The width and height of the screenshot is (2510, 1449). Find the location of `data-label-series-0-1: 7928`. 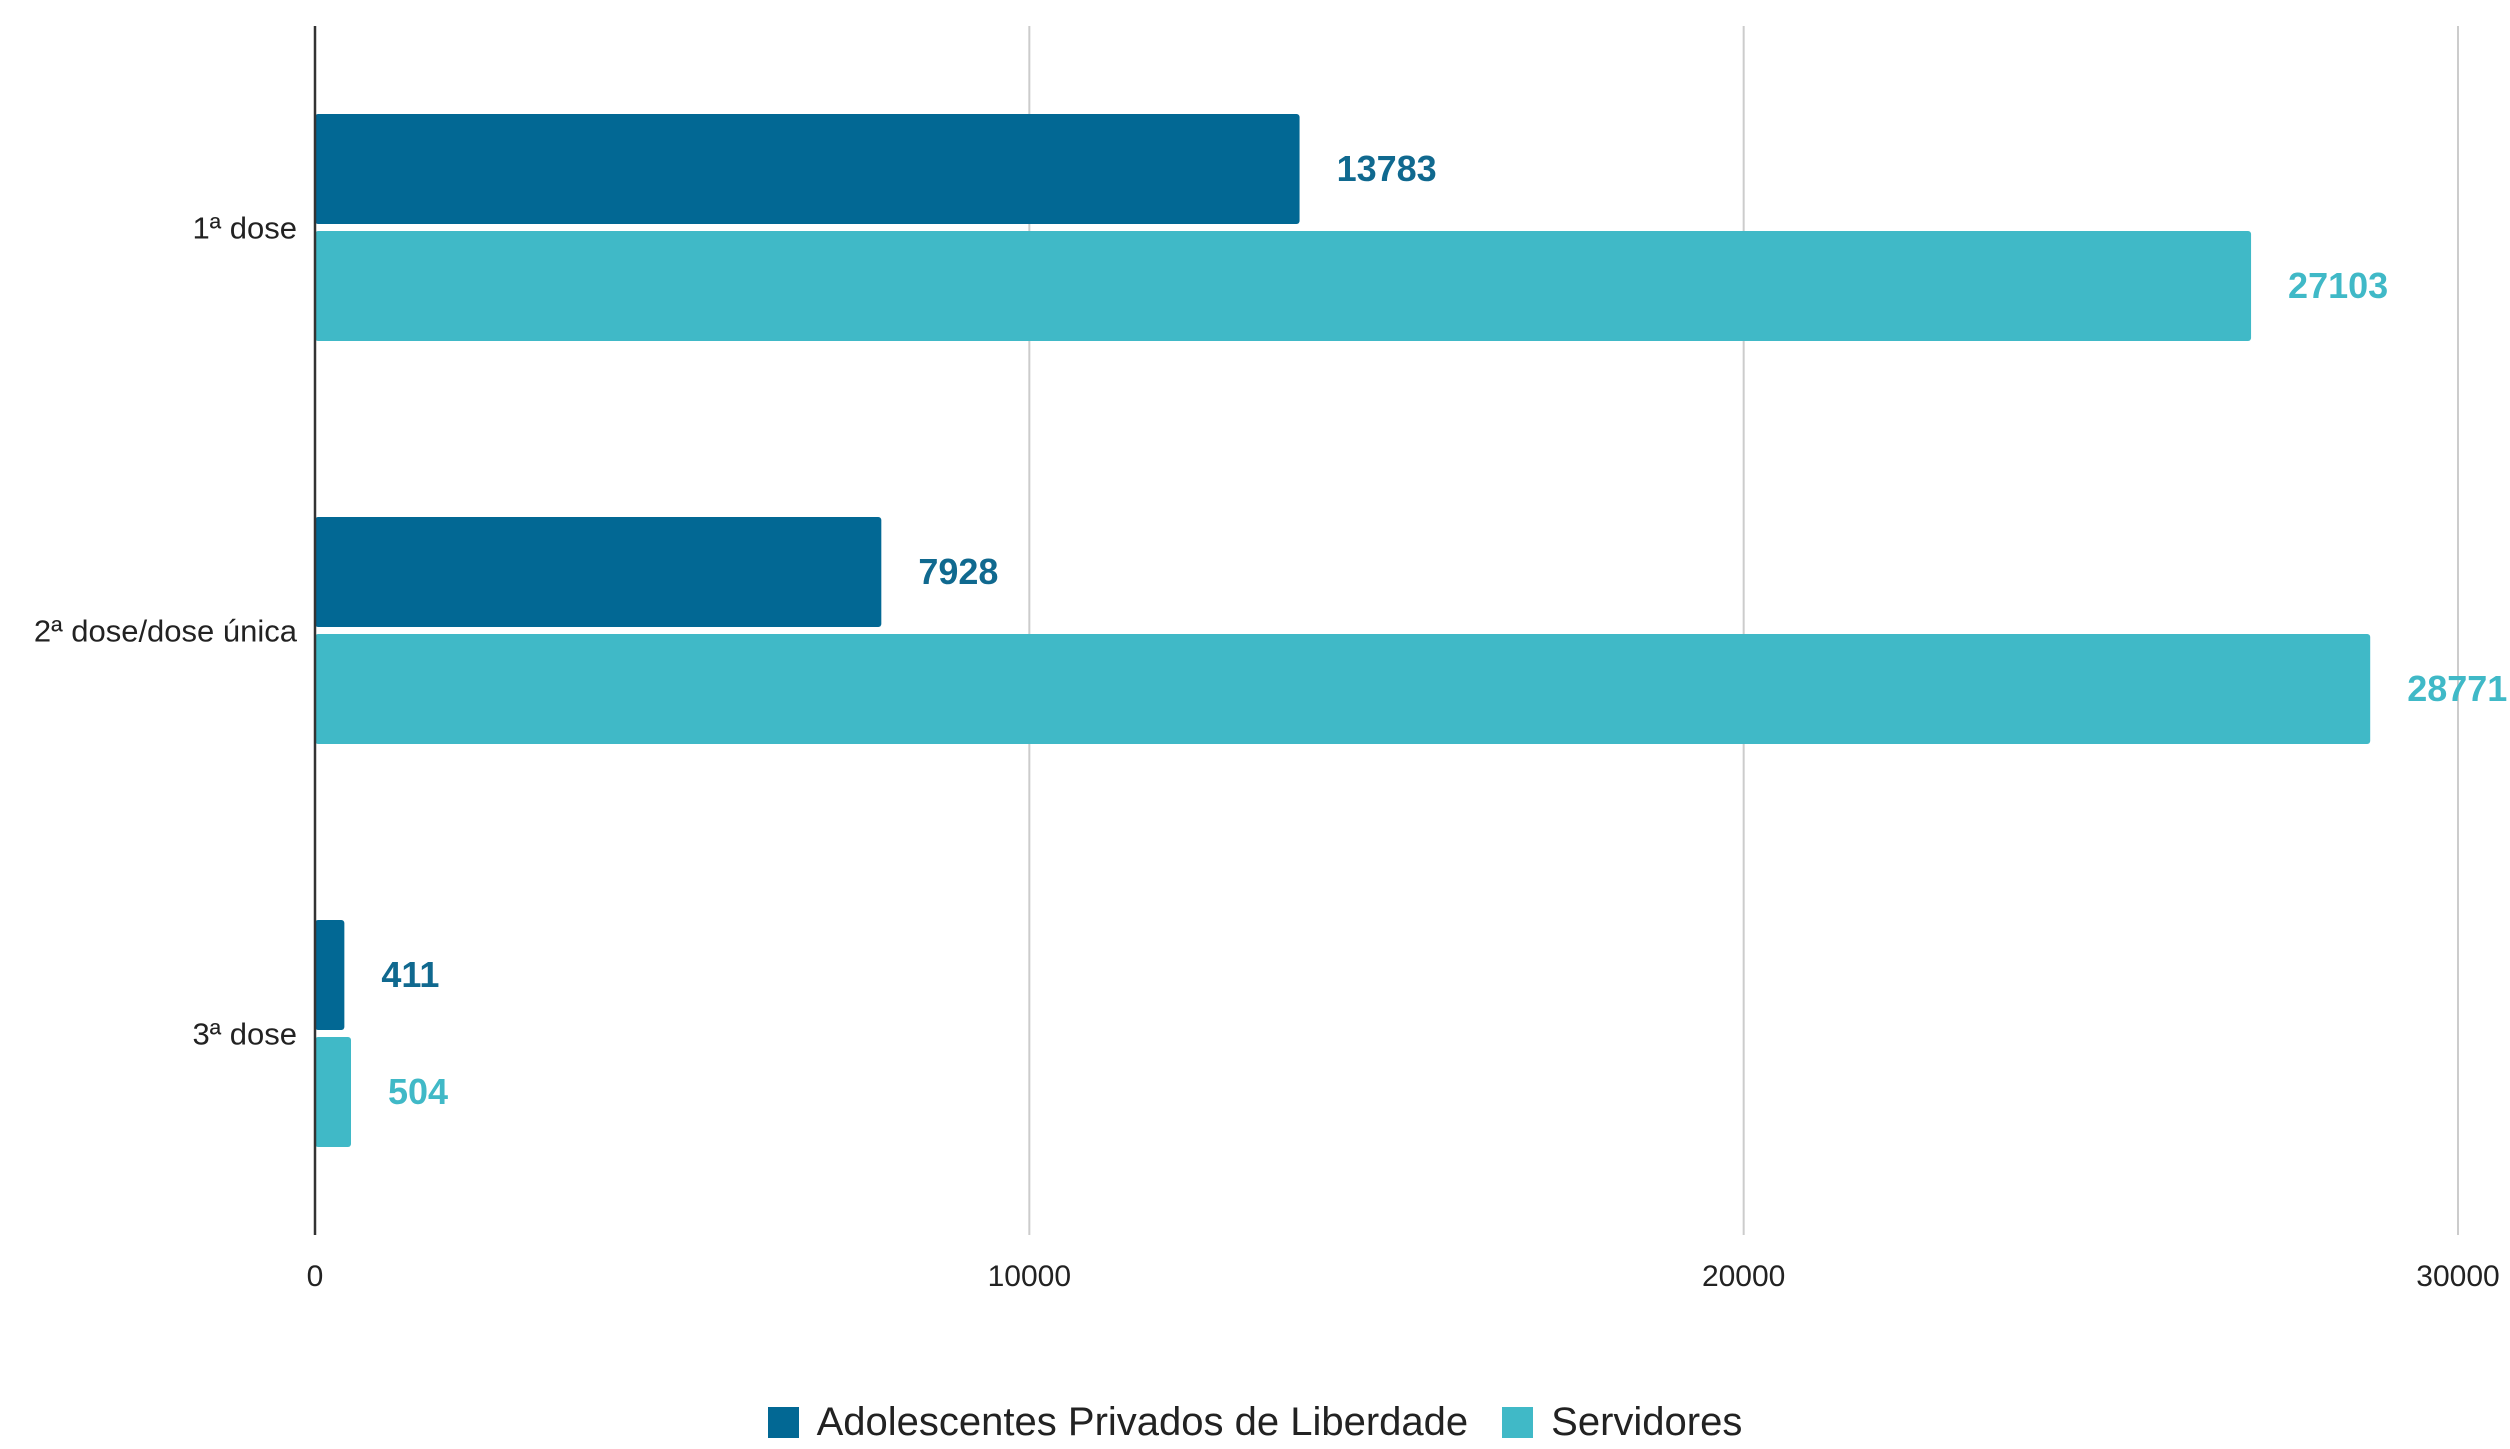

data-label-series-0-1: 7928 is located at coordinates (958, 571).